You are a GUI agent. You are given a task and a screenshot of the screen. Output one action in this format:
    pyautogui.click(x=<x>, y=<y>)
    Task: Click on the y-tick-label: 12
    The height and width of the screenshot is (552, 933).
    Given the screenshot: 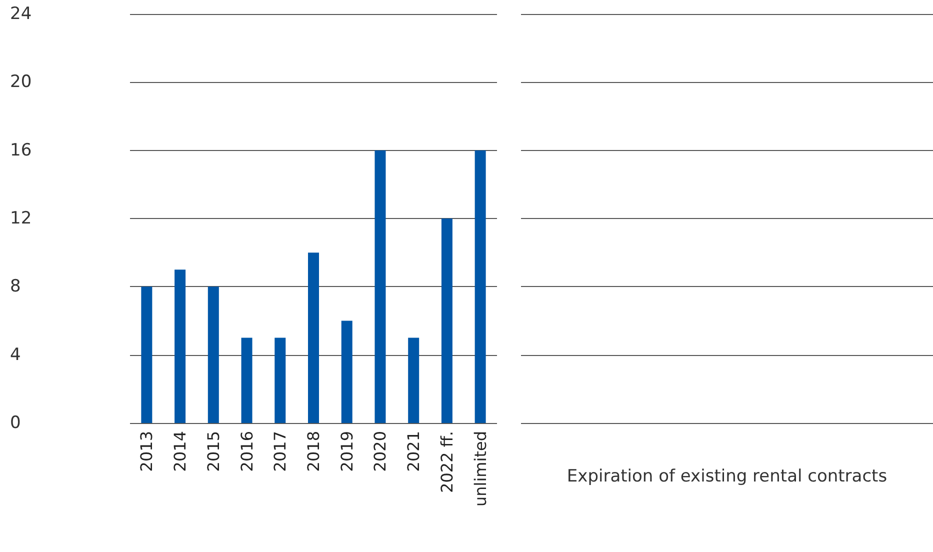 What is the action you would take?
    pyautogui.click(x=21, y=218)
    